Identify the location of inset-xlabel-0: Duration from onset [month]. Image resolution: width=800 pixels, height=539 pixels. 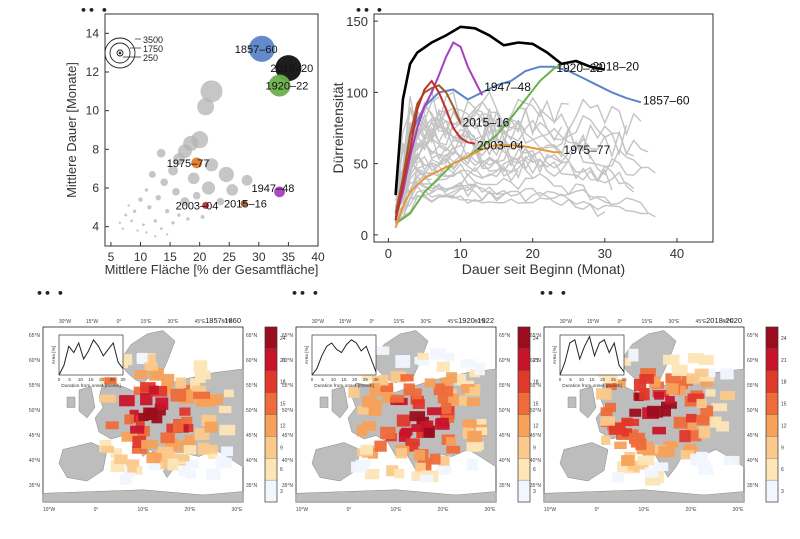
(90, 386).